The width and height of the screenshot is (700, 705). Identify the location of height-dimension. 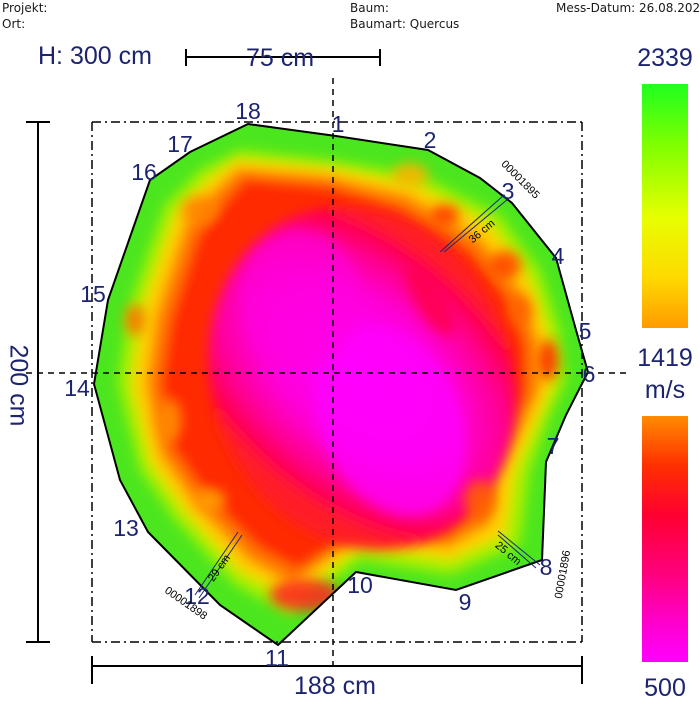
(38, 382).